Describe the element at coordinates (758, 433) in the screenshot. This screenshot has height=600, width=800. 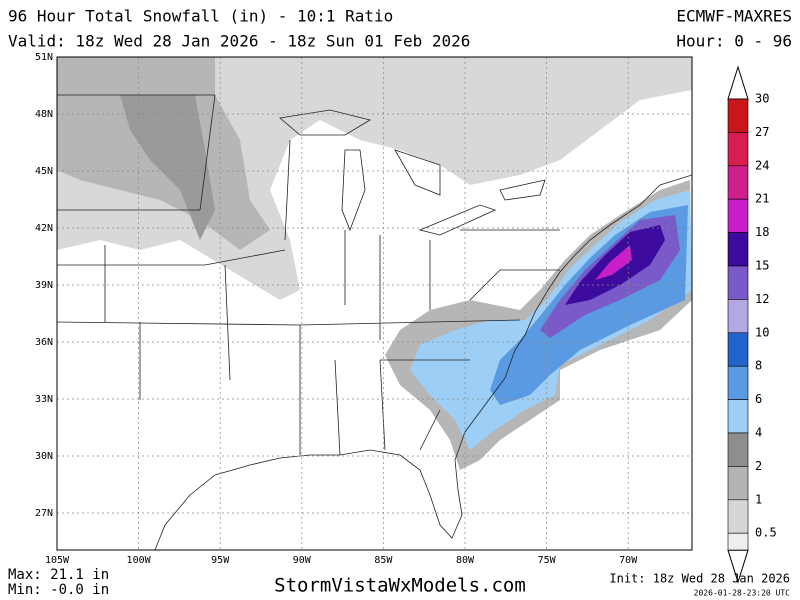
I see `legend-label: 4` at that location.